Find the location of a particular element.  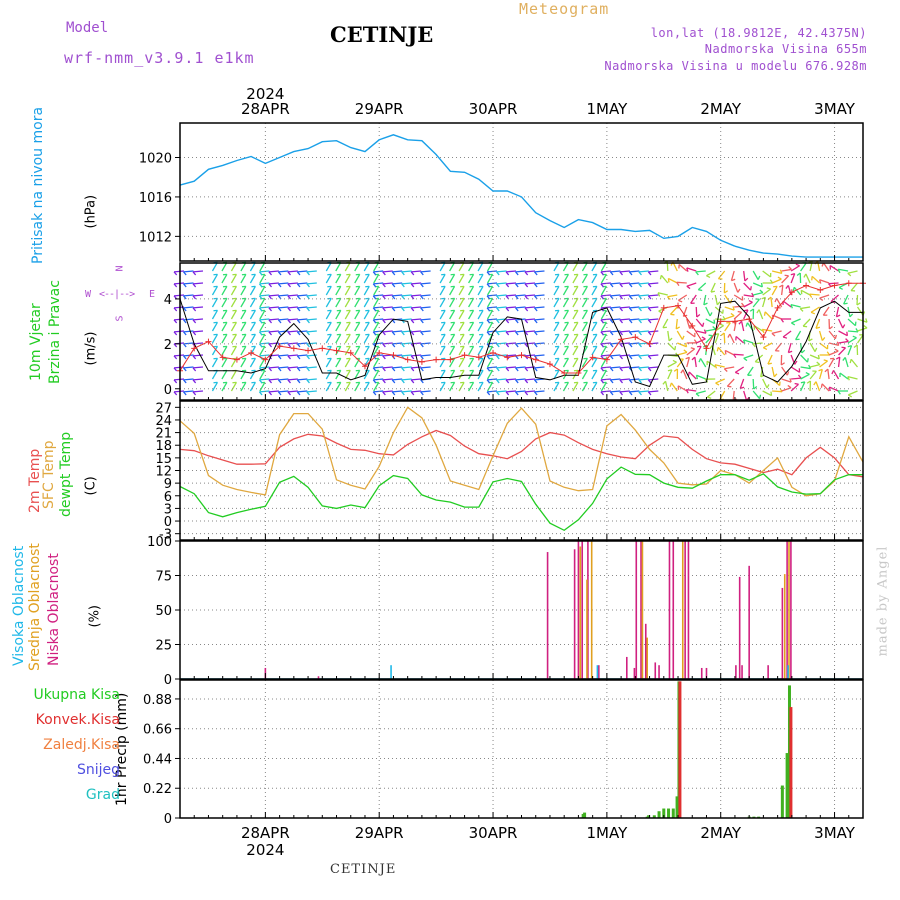

altitude-model-text: Nadmorska Visina u modelu 676.928m is located at coordinates (735, 66).